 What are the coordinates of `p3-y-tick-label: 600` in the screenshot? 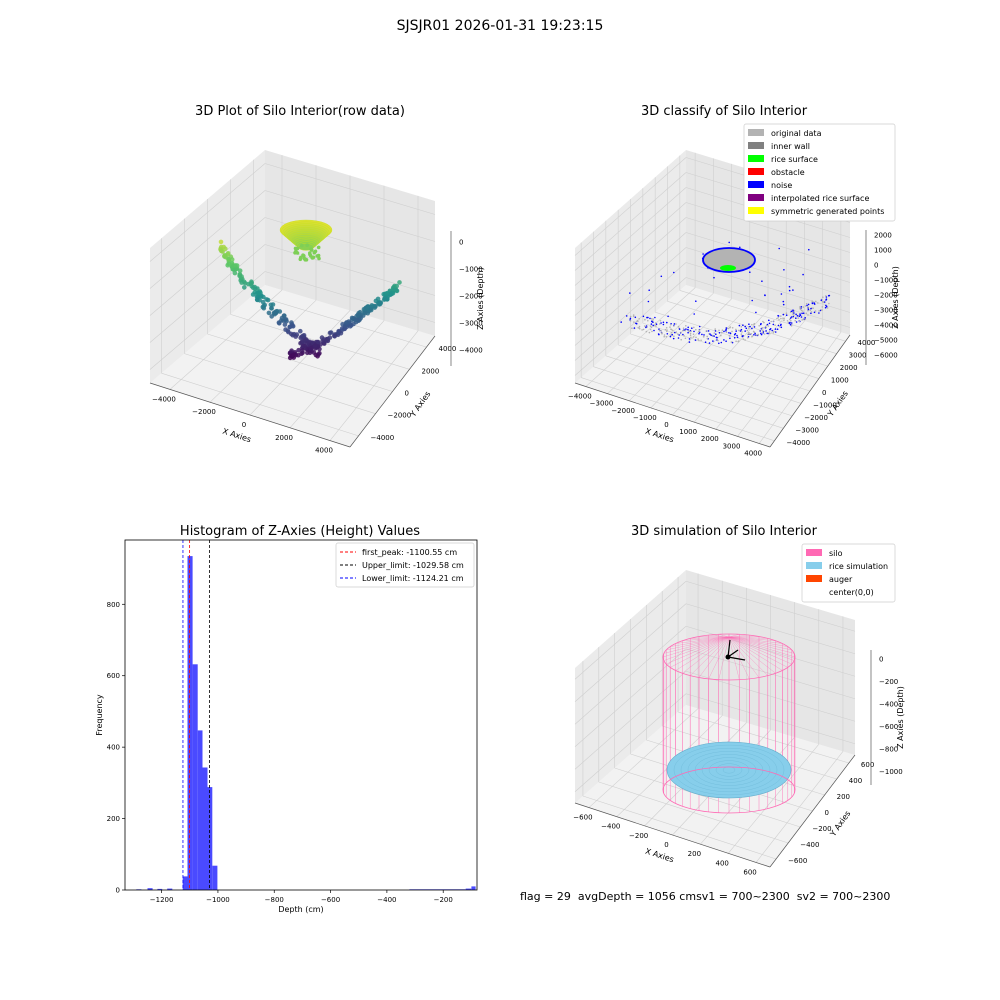 It's located at (113, 676).